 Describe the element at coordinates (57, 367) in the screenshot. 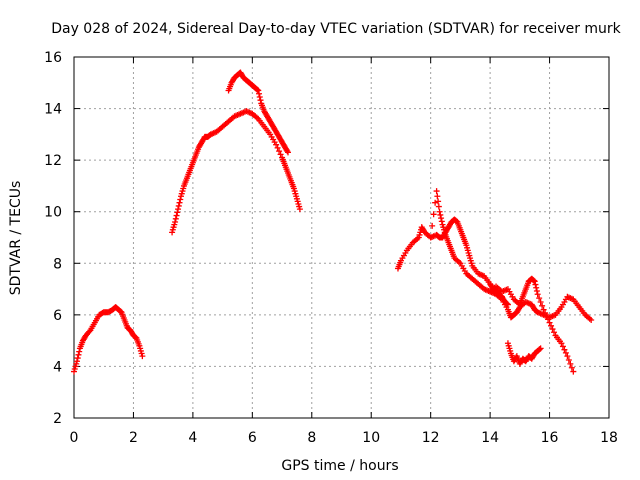

I see `y-tick-label: 4` at that location.